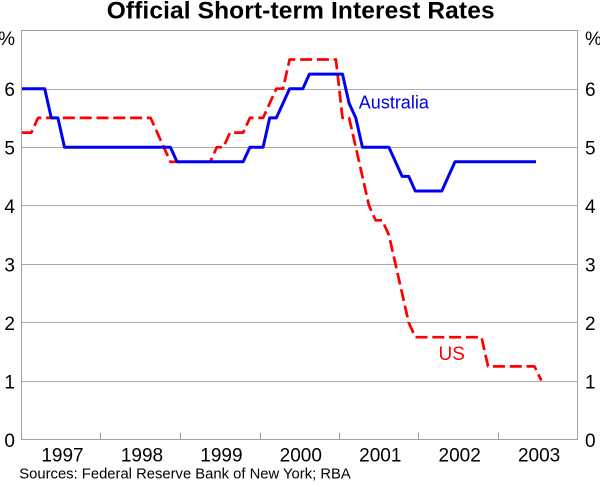  Describe the element at coordinates (301, 456) in the screenshot. I see `svg-text: 2000` at that location.